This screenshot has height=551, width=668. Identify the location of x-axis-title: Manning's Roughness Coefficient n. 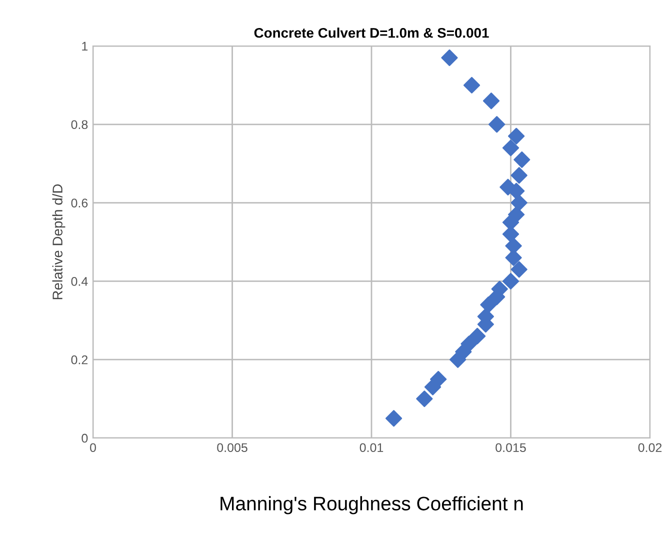
(371, 505).